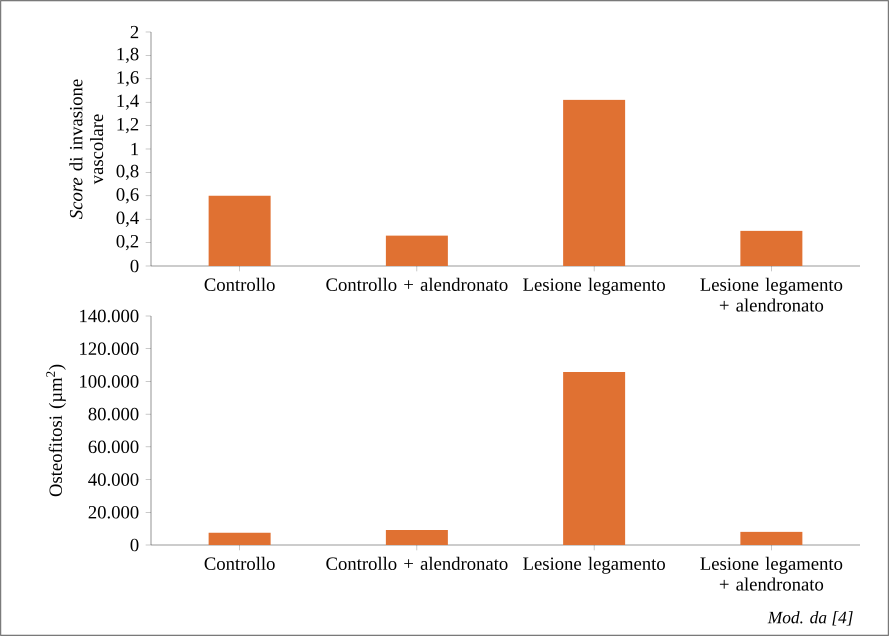 The image size is (889, 636). Describe the element at coordinates (113, 414) in the screenshot. I see `y-tick-label: 80.000` at that location.